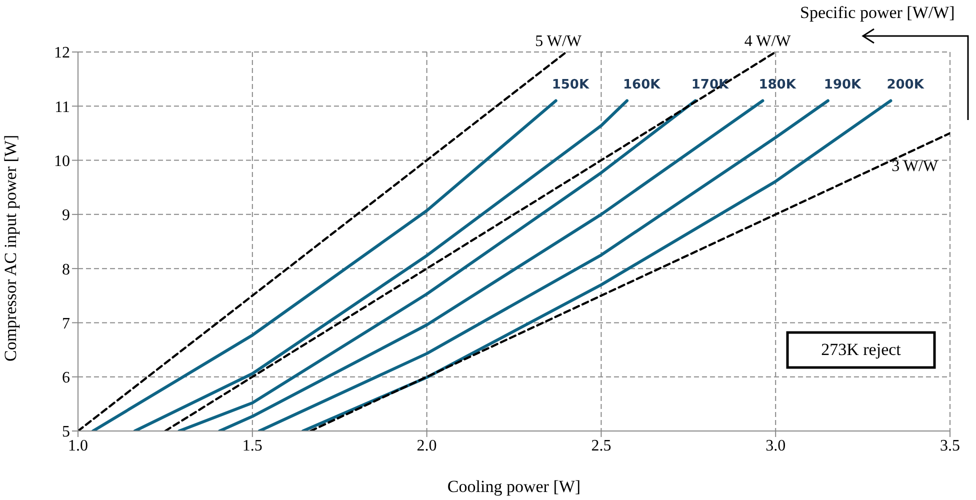  What do you see at coordinates (861, 350) in the screenshot?
I see `annotation: 273K reject` at bounding box center [861, 350].